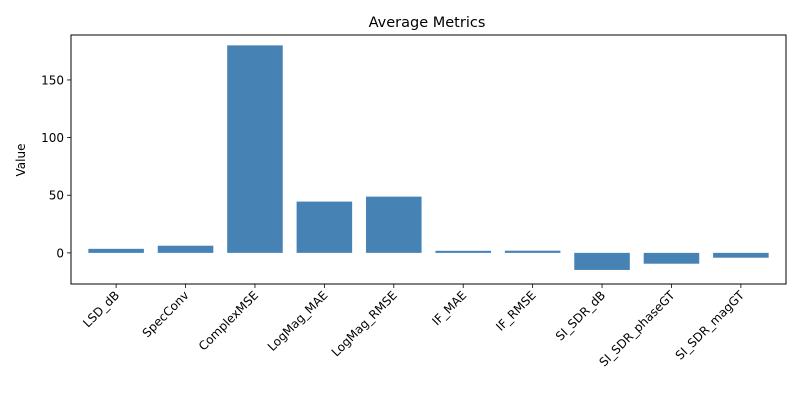 This screenshot has height=400, width=800. What do you see at coordinates (532, 251) in the screenshot?
I see `bar-if-rmse` at bounding box center [532, 251].